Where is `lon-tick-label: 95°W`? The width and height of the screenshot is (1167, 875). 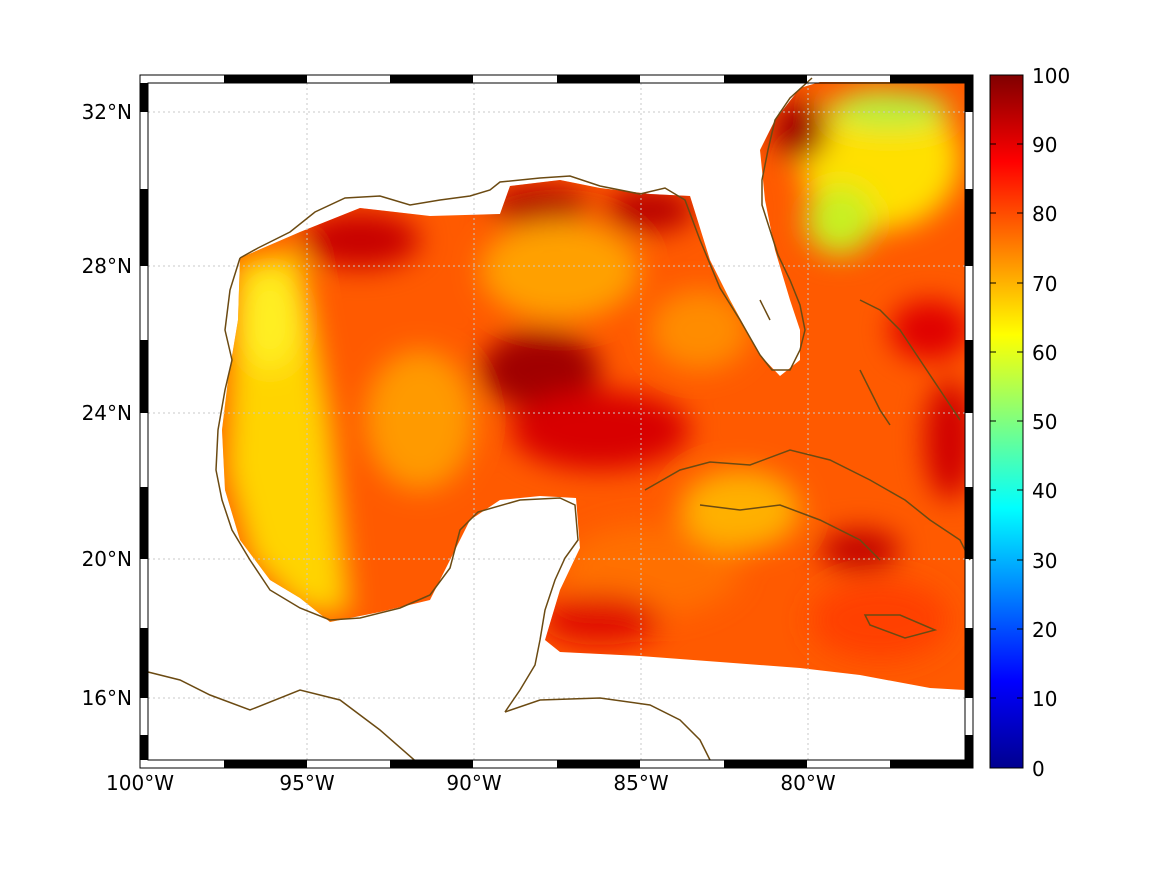 lon-tick-label: 95°W is located at coordinates (306, 783).